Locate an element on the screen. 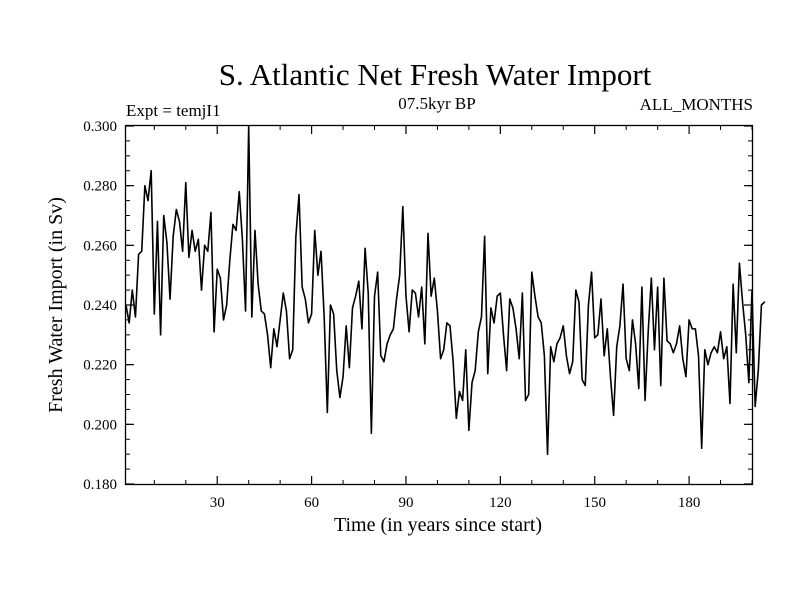 The height and width of the screenshot is (600, 800). y-tick-label: 0.300 is located at coordinates (100, 127).